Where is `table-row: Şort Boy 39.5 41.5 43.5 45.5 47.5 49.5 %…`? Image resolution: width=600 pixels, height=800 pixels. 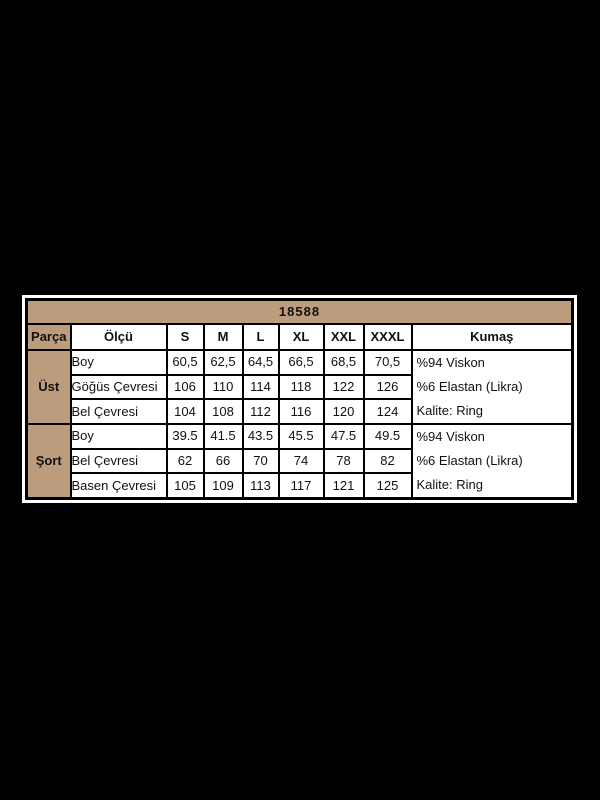 table-row: Şort Boy 39.5 41.5 43.5 45.5 47.5 49.5 %… is located at coordinates (299, 461).